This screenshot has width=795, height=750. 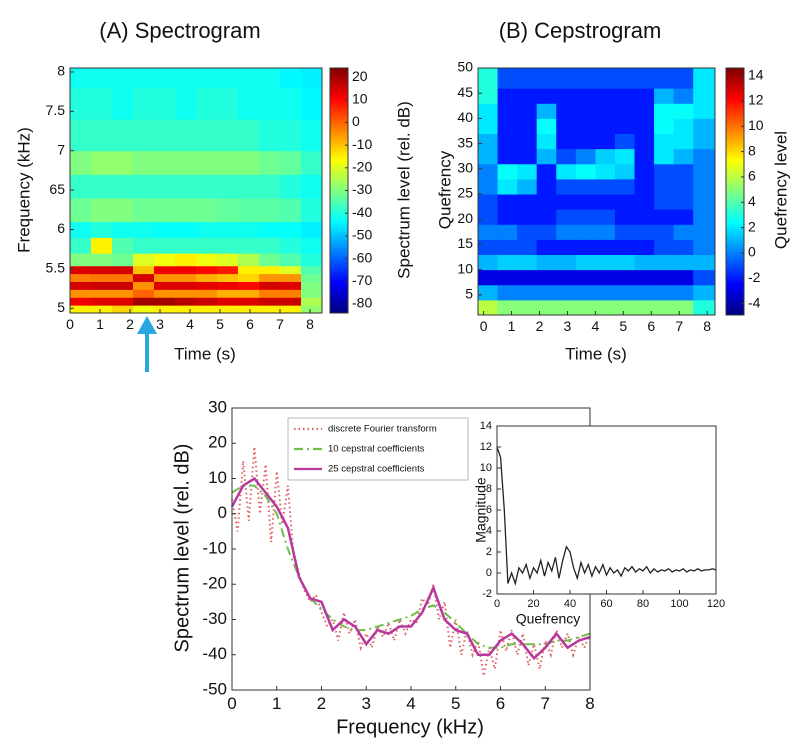 What do you see at coordinates (465, 92) in the screenshot?
I see `y-tick-label: 45` at bounding box center [465, 92].